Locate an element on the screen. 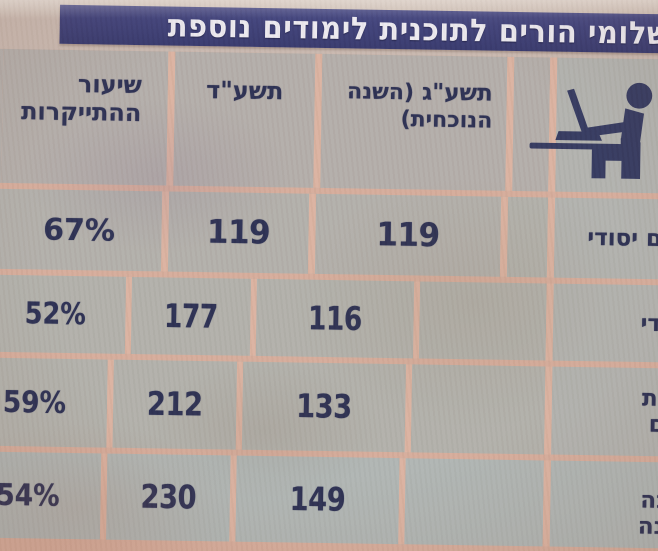 The height and width of the screenshot is (551, 658). row-label-cell: קדם יסודי is located at coordinates (605, 238).